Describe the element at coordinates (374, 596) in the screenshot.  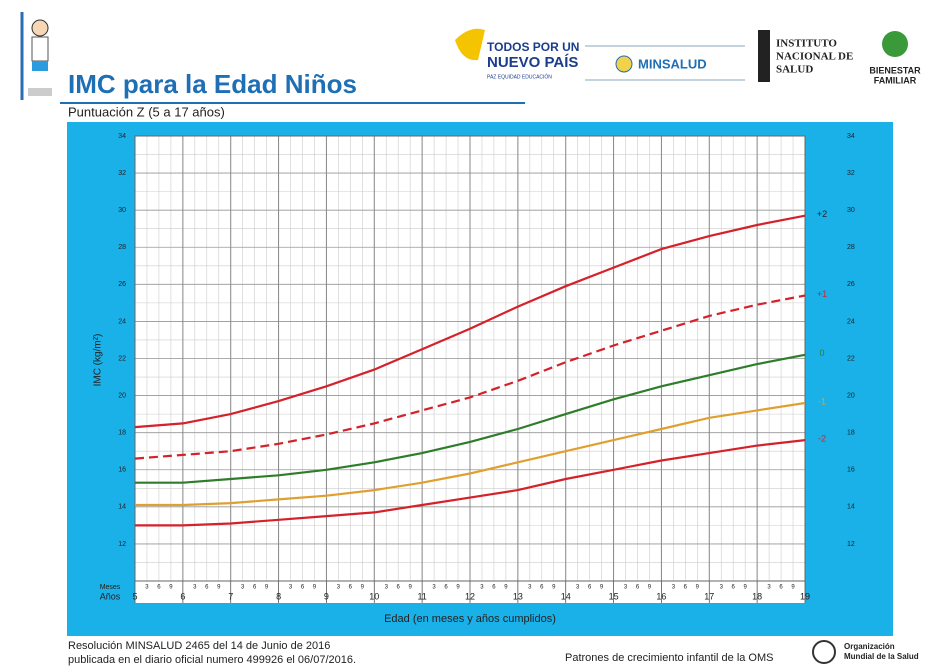
I see `x-tick-label: 10` at that location.